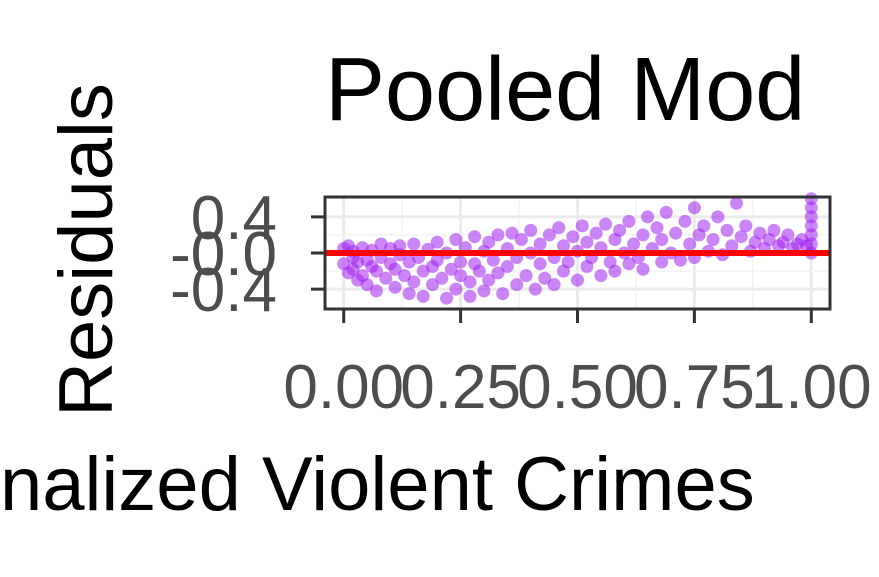 The image size is (879, 577). I want to click on y-axis-title: Residuals, so click(86, 250).